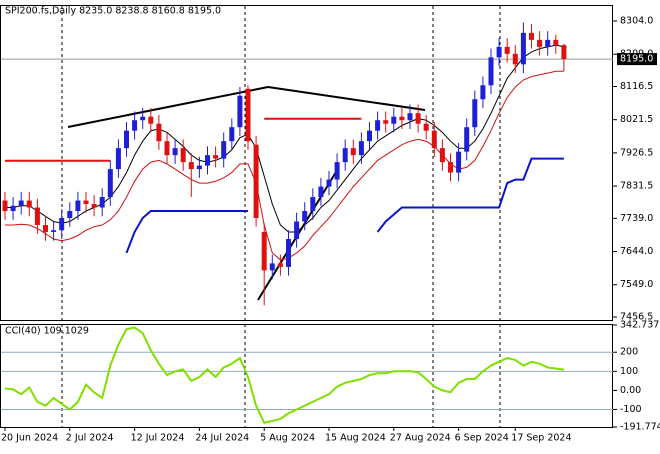 The width and height of the screenshot is (660, 454). I want to click on cci-title: CCI(40) 109.1029, so click(47, 331).